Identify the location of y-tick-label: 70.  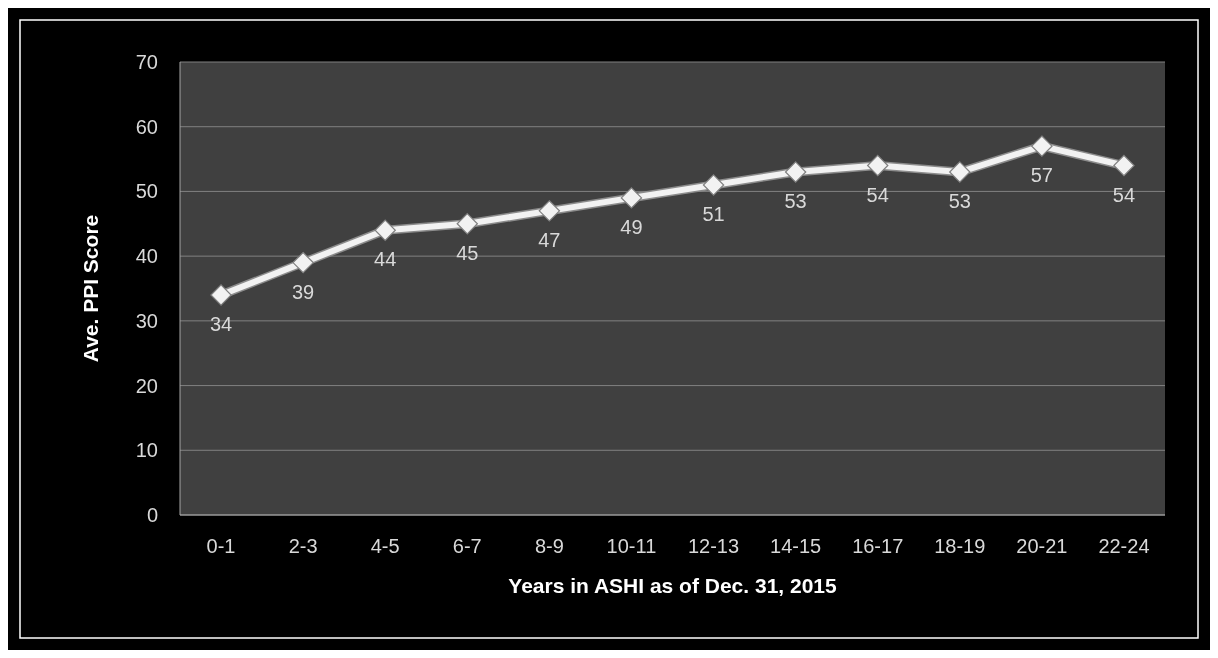
(146, 62).